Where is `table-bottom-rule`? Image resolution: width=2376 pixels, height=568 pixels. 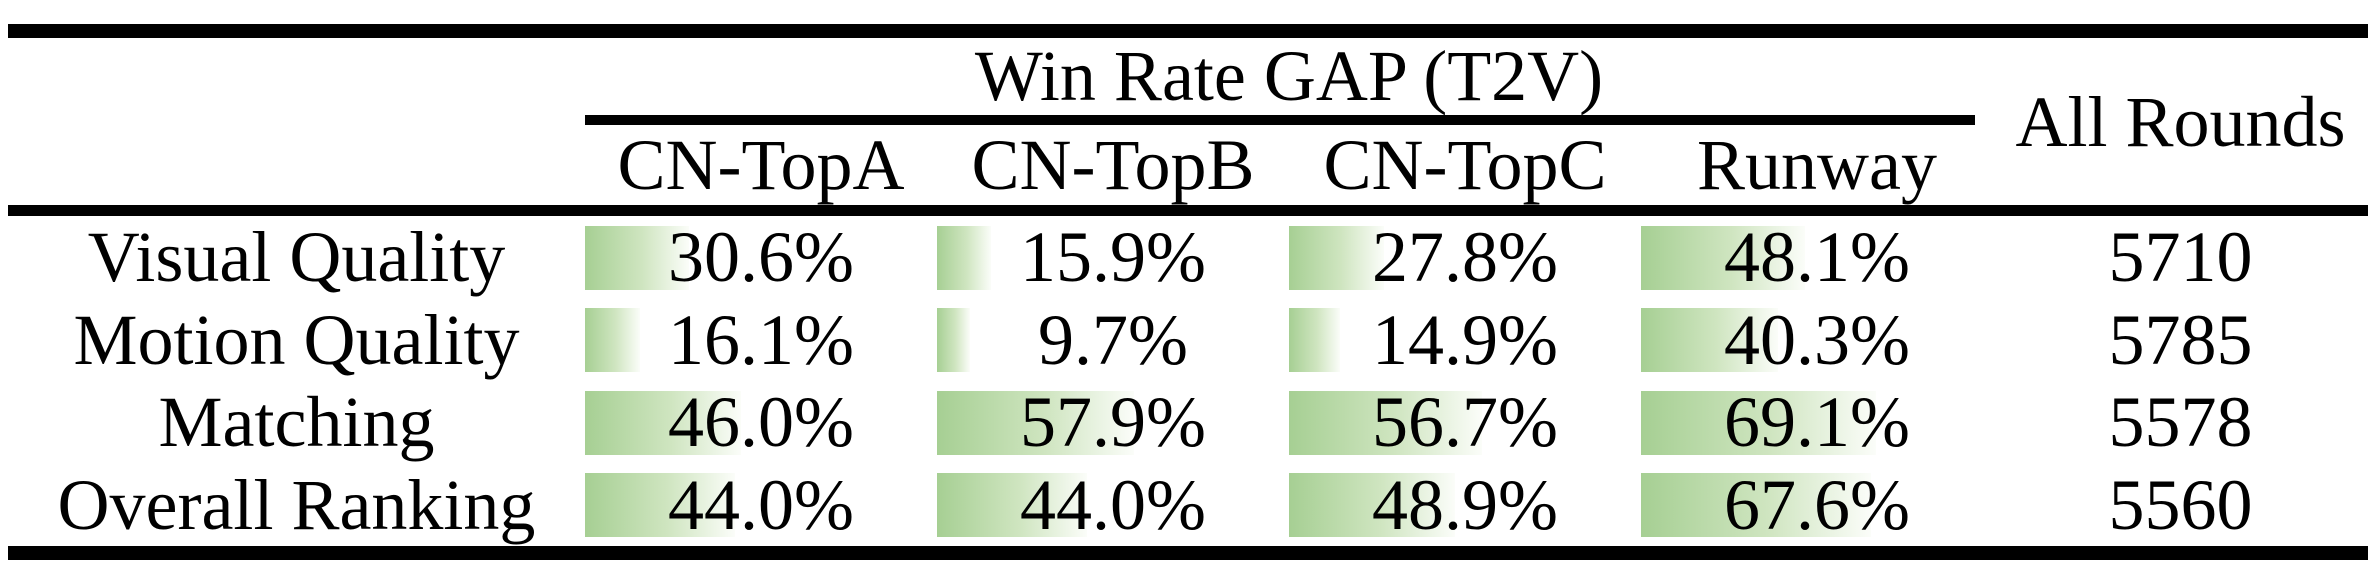 table-bottom-rule is located at coordinates (1188, 553).